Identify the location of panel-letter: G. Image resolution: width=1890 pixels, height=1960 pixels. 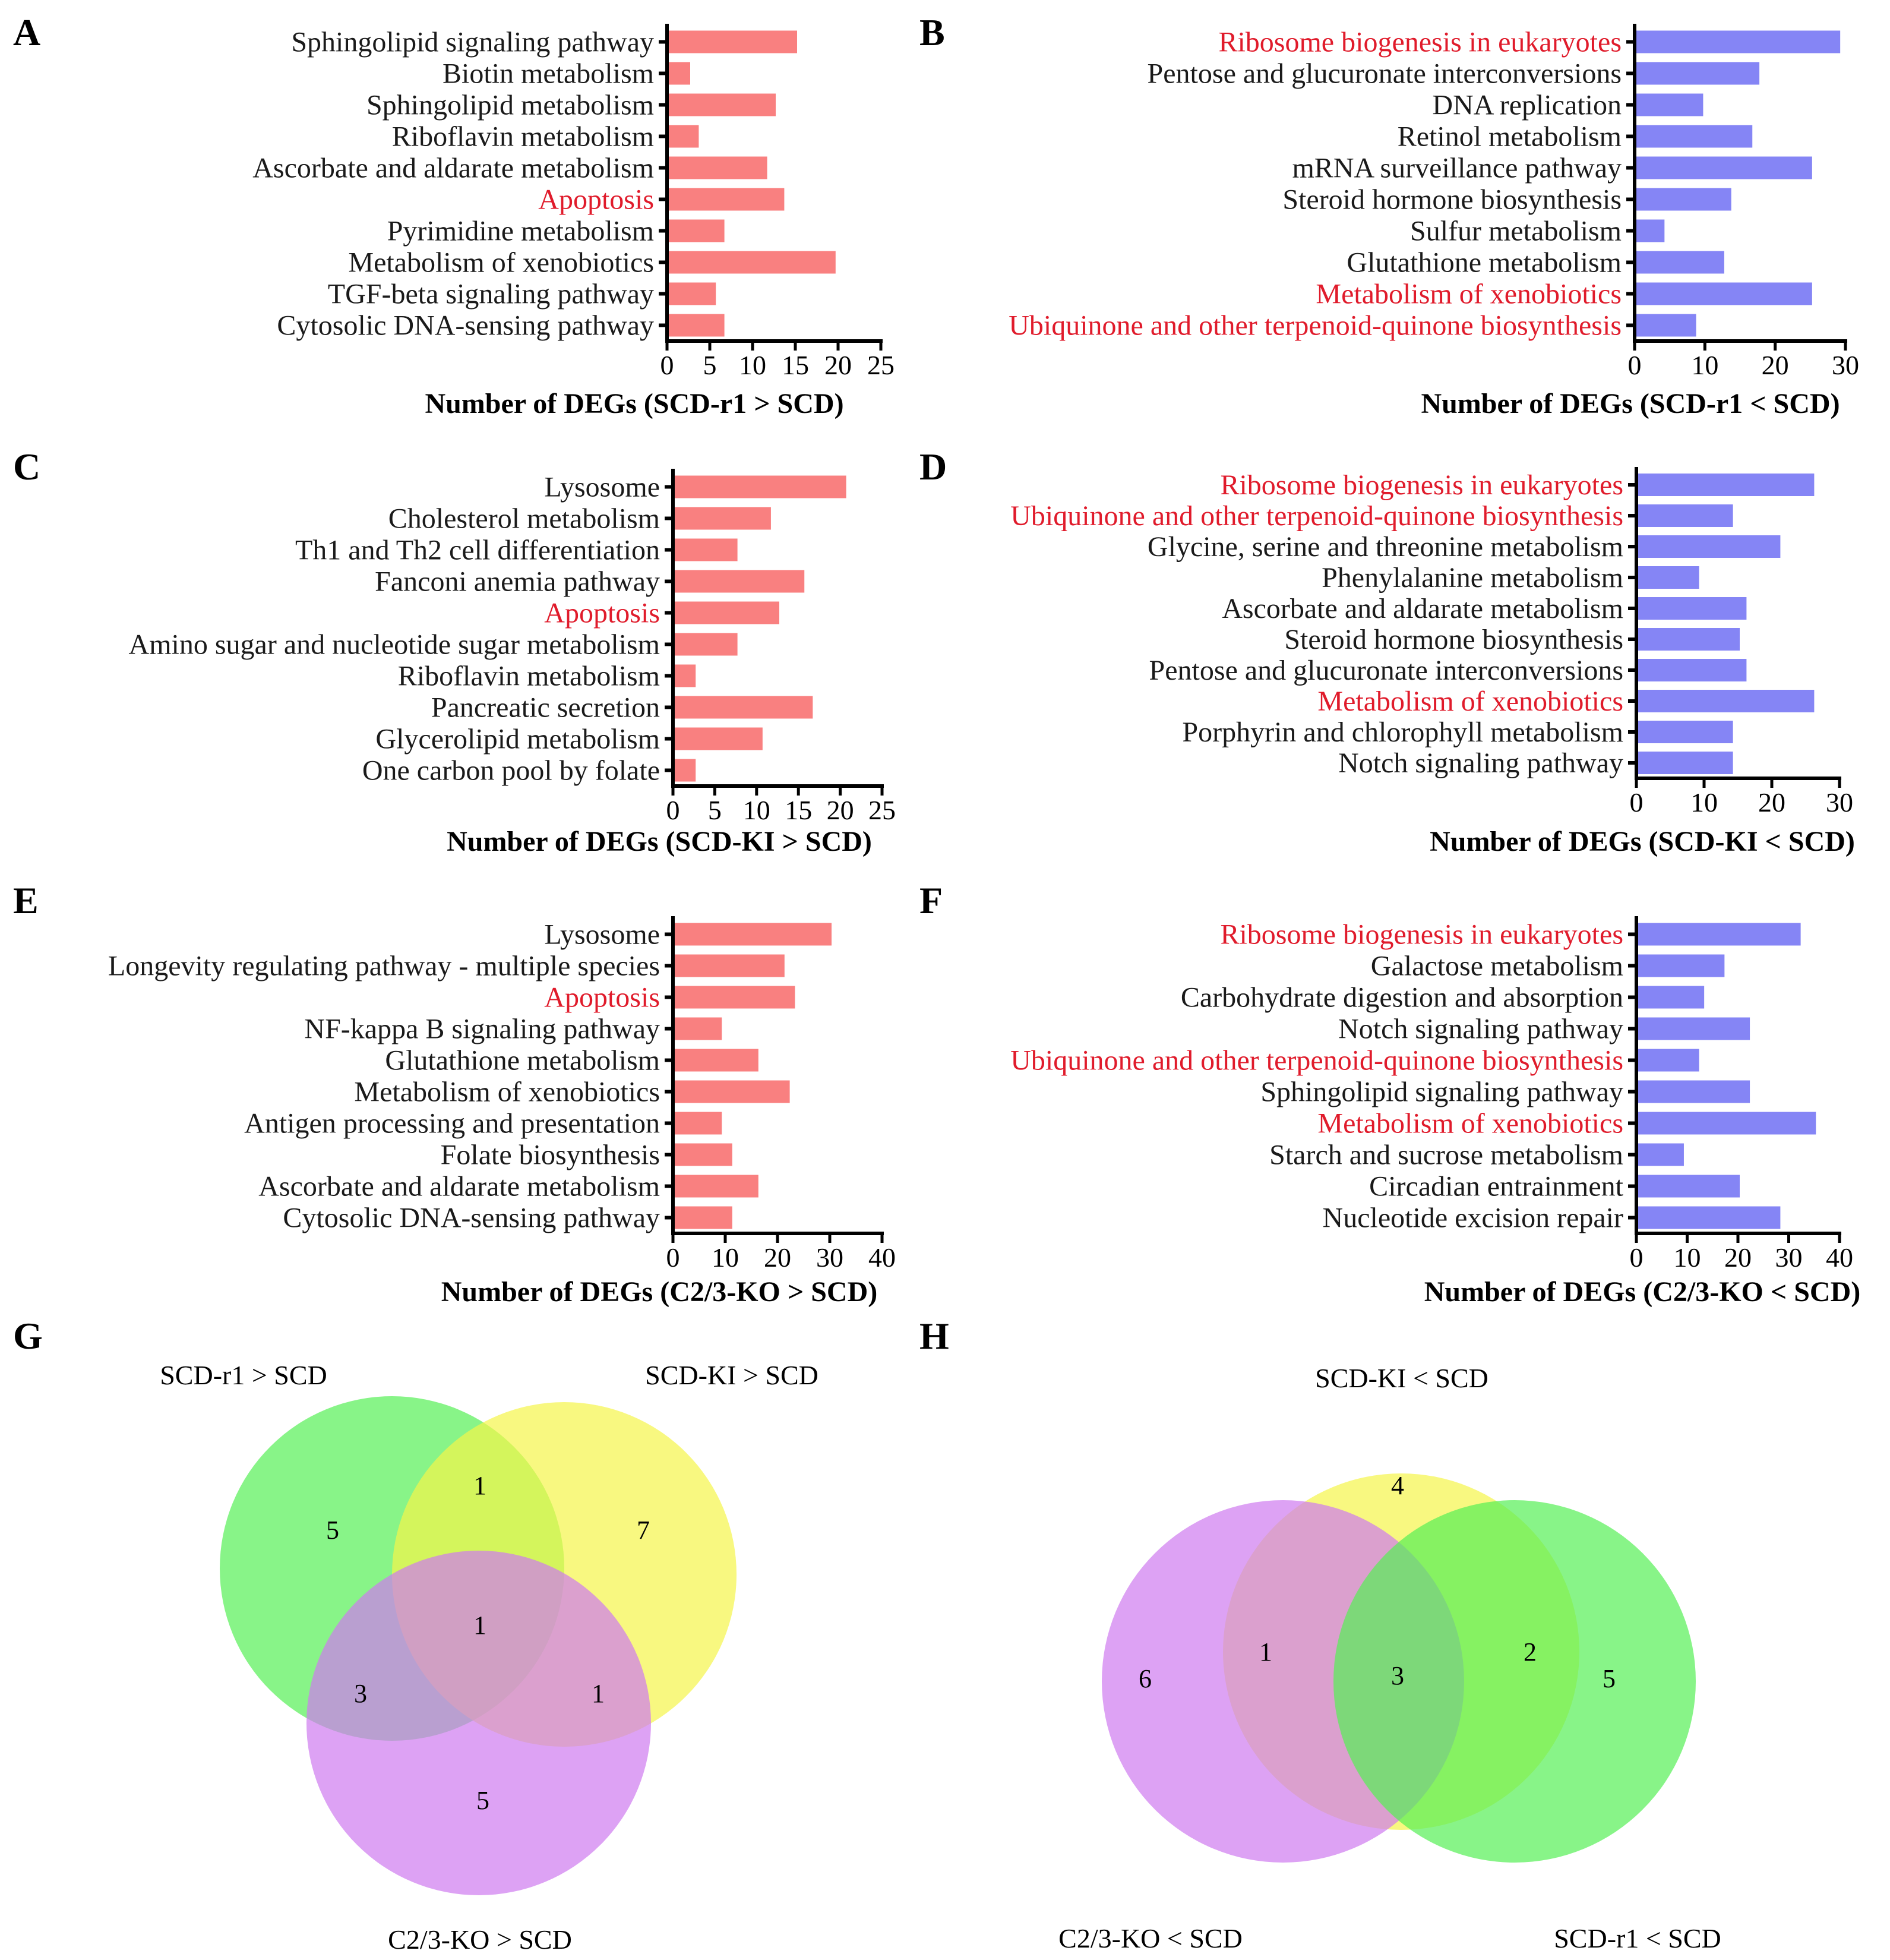
(28, 1336).